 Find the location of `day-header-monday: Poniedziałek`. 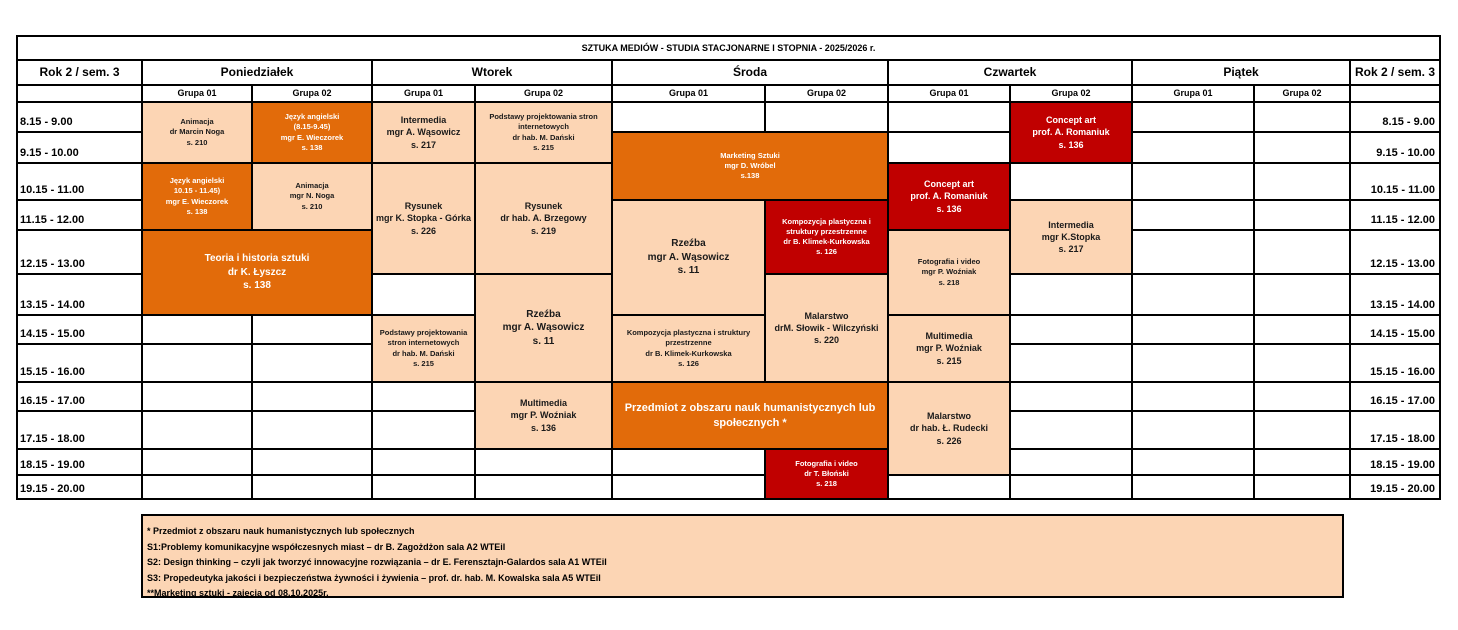

day-header-monday: Poniedziałek is located at coordinates (257, 72).